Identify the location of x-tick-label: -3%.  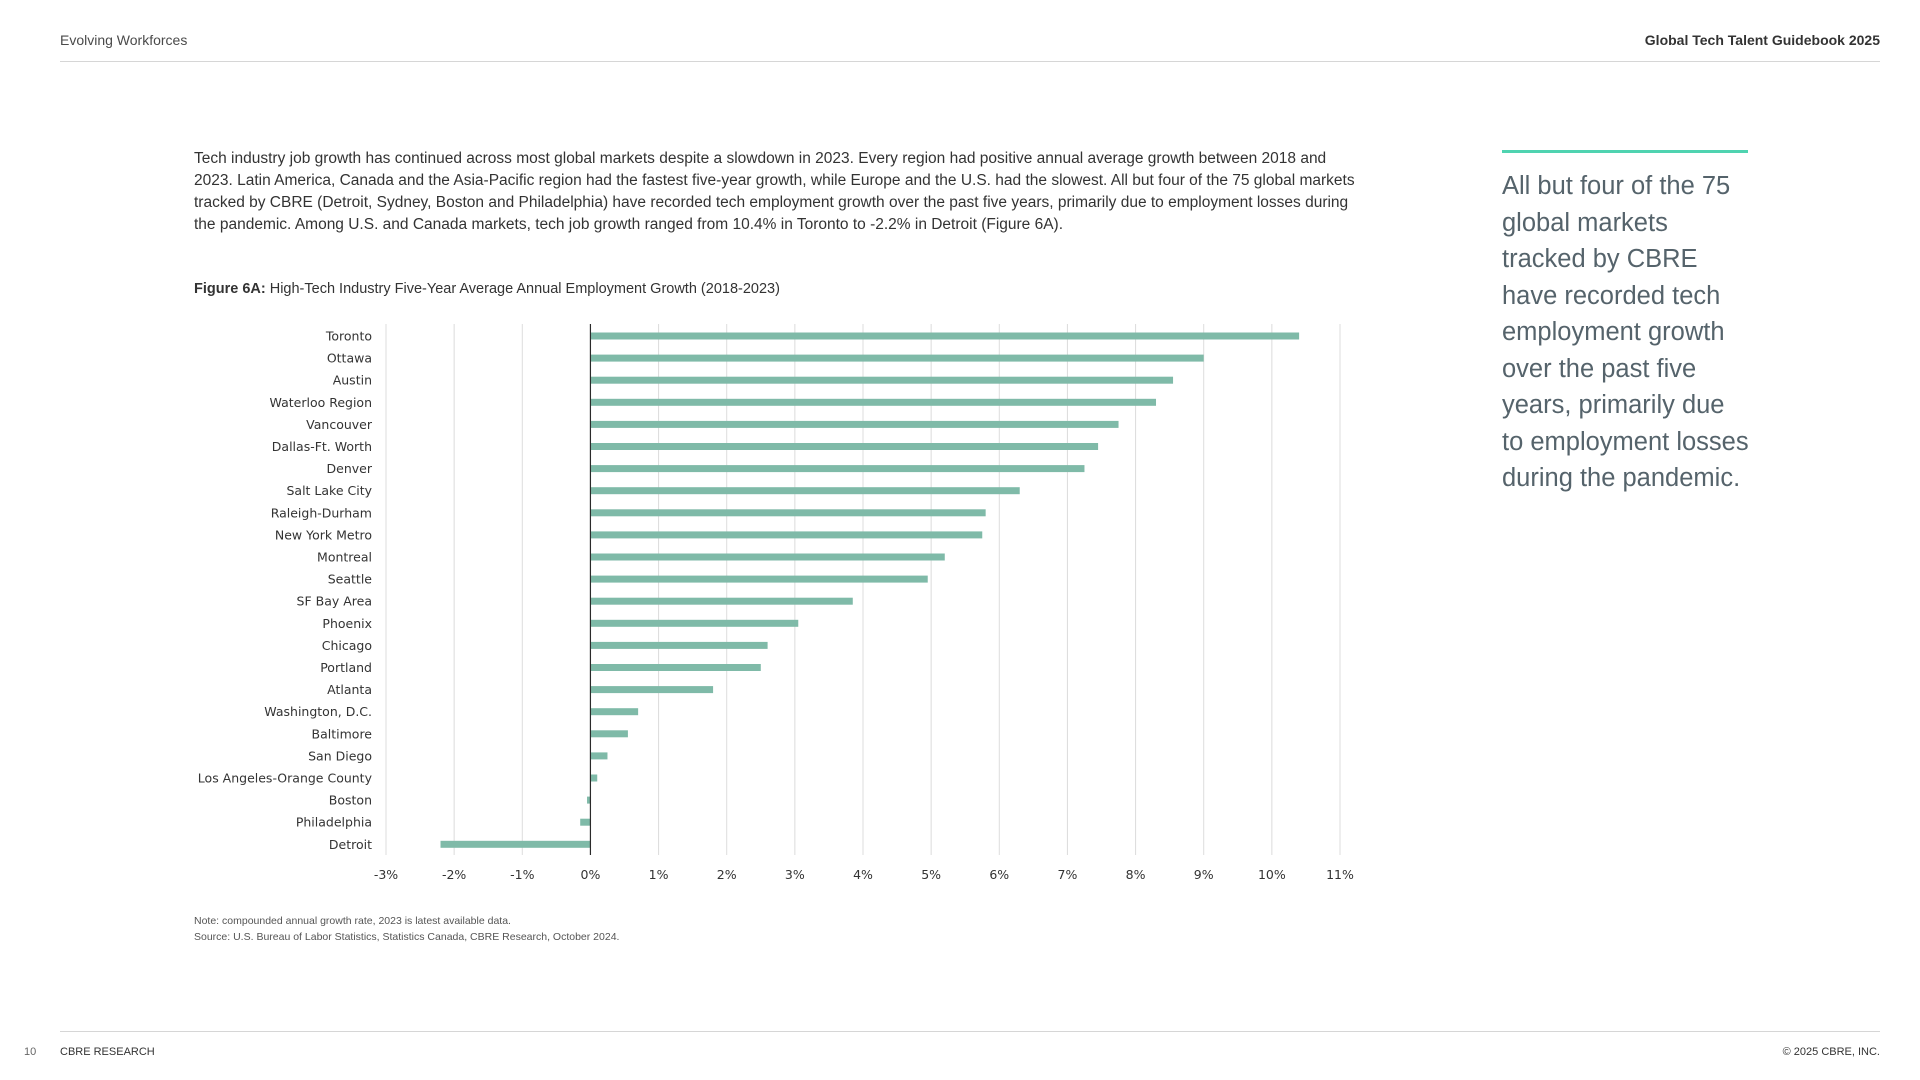
(386, 874).